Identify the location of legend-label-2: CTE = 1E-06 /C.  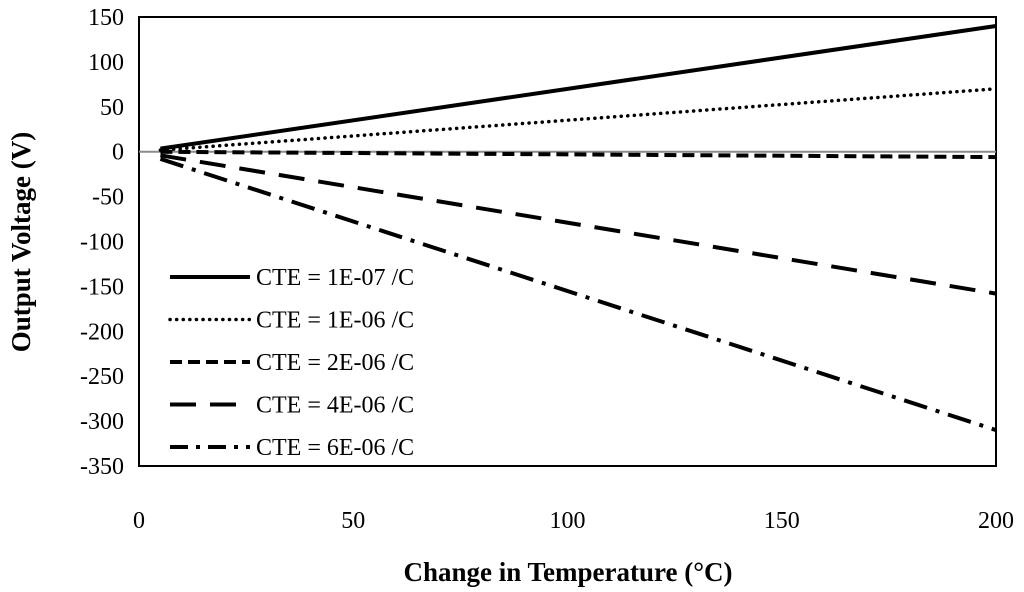
(335, 321).